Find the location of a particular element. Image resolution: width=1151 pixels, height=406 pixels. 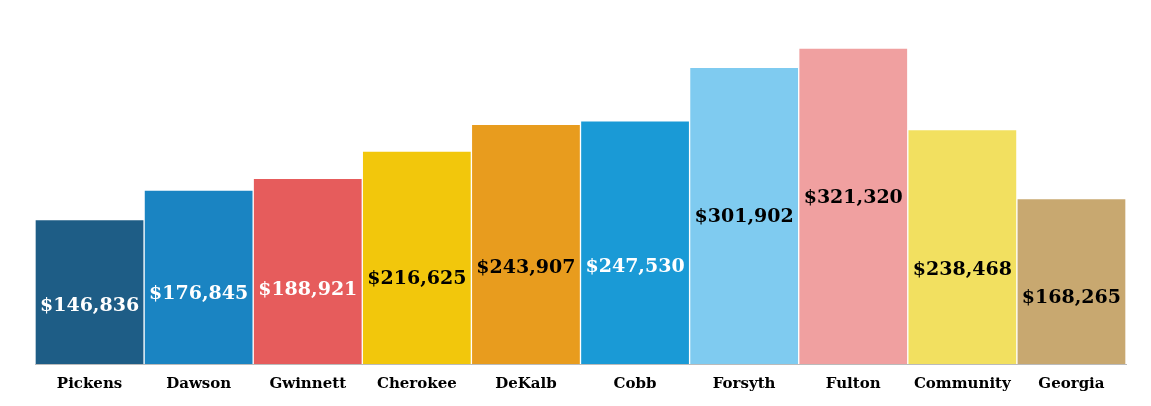

data-label: $176,845 is located at coordinates (199, 292).